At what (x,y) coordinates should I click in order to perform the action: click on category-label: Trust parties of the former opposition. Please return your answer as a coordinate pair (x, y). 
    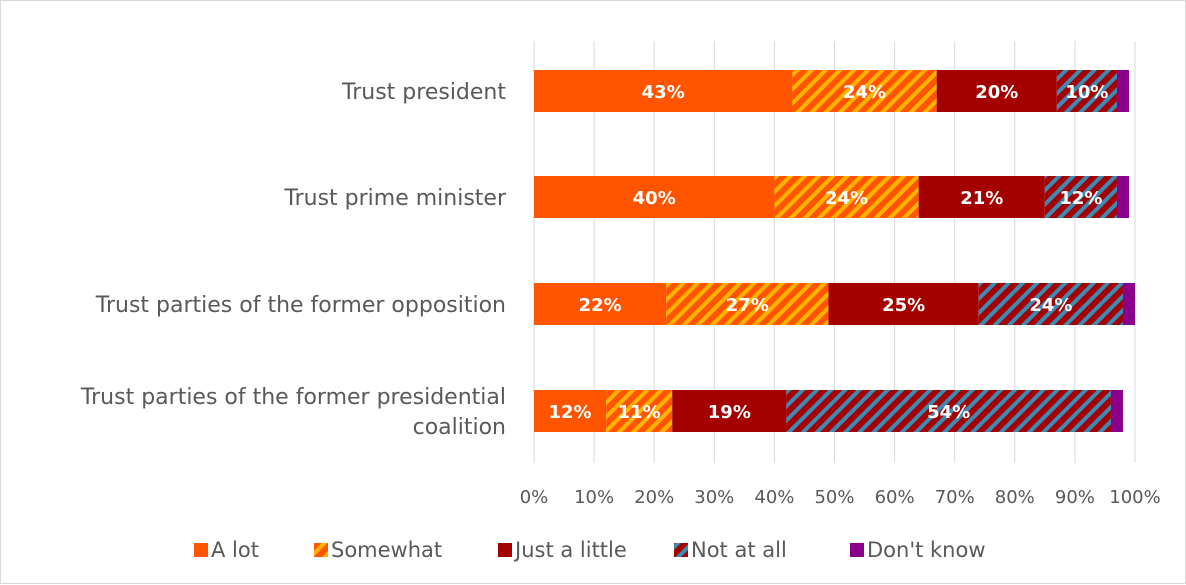
    Looking at the image, I should click on (300, 305).